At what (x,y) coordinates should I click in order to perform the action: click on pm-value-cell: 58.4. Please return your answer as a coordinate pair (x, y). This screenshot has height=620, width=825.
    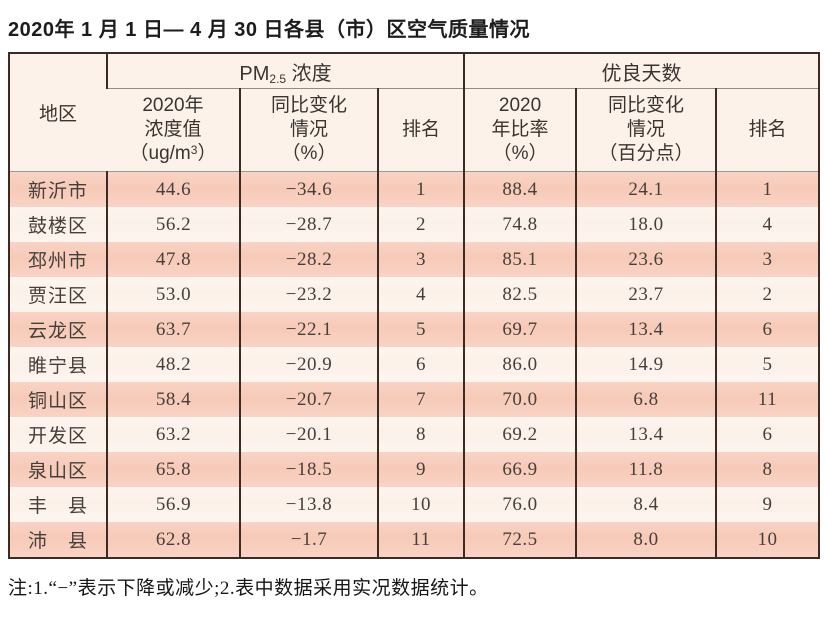
    Looking at the image, I should click on (173, 399).